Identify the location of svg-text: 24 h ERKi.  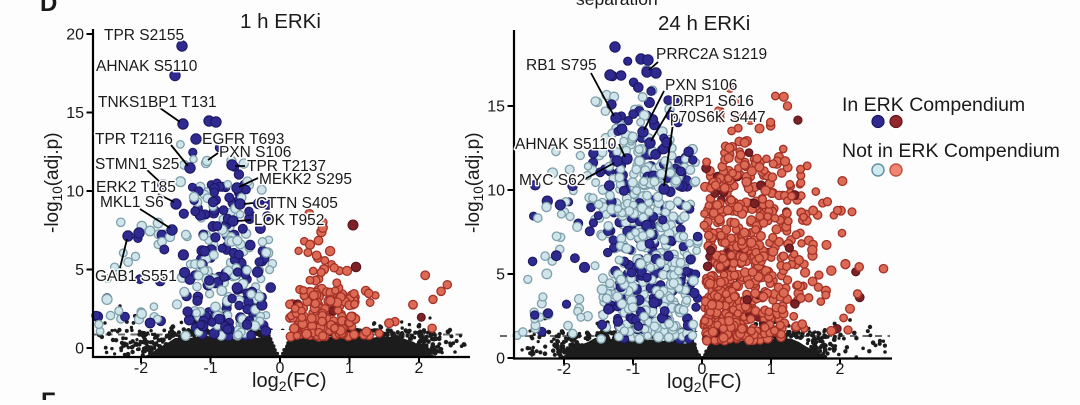
(704, 23).